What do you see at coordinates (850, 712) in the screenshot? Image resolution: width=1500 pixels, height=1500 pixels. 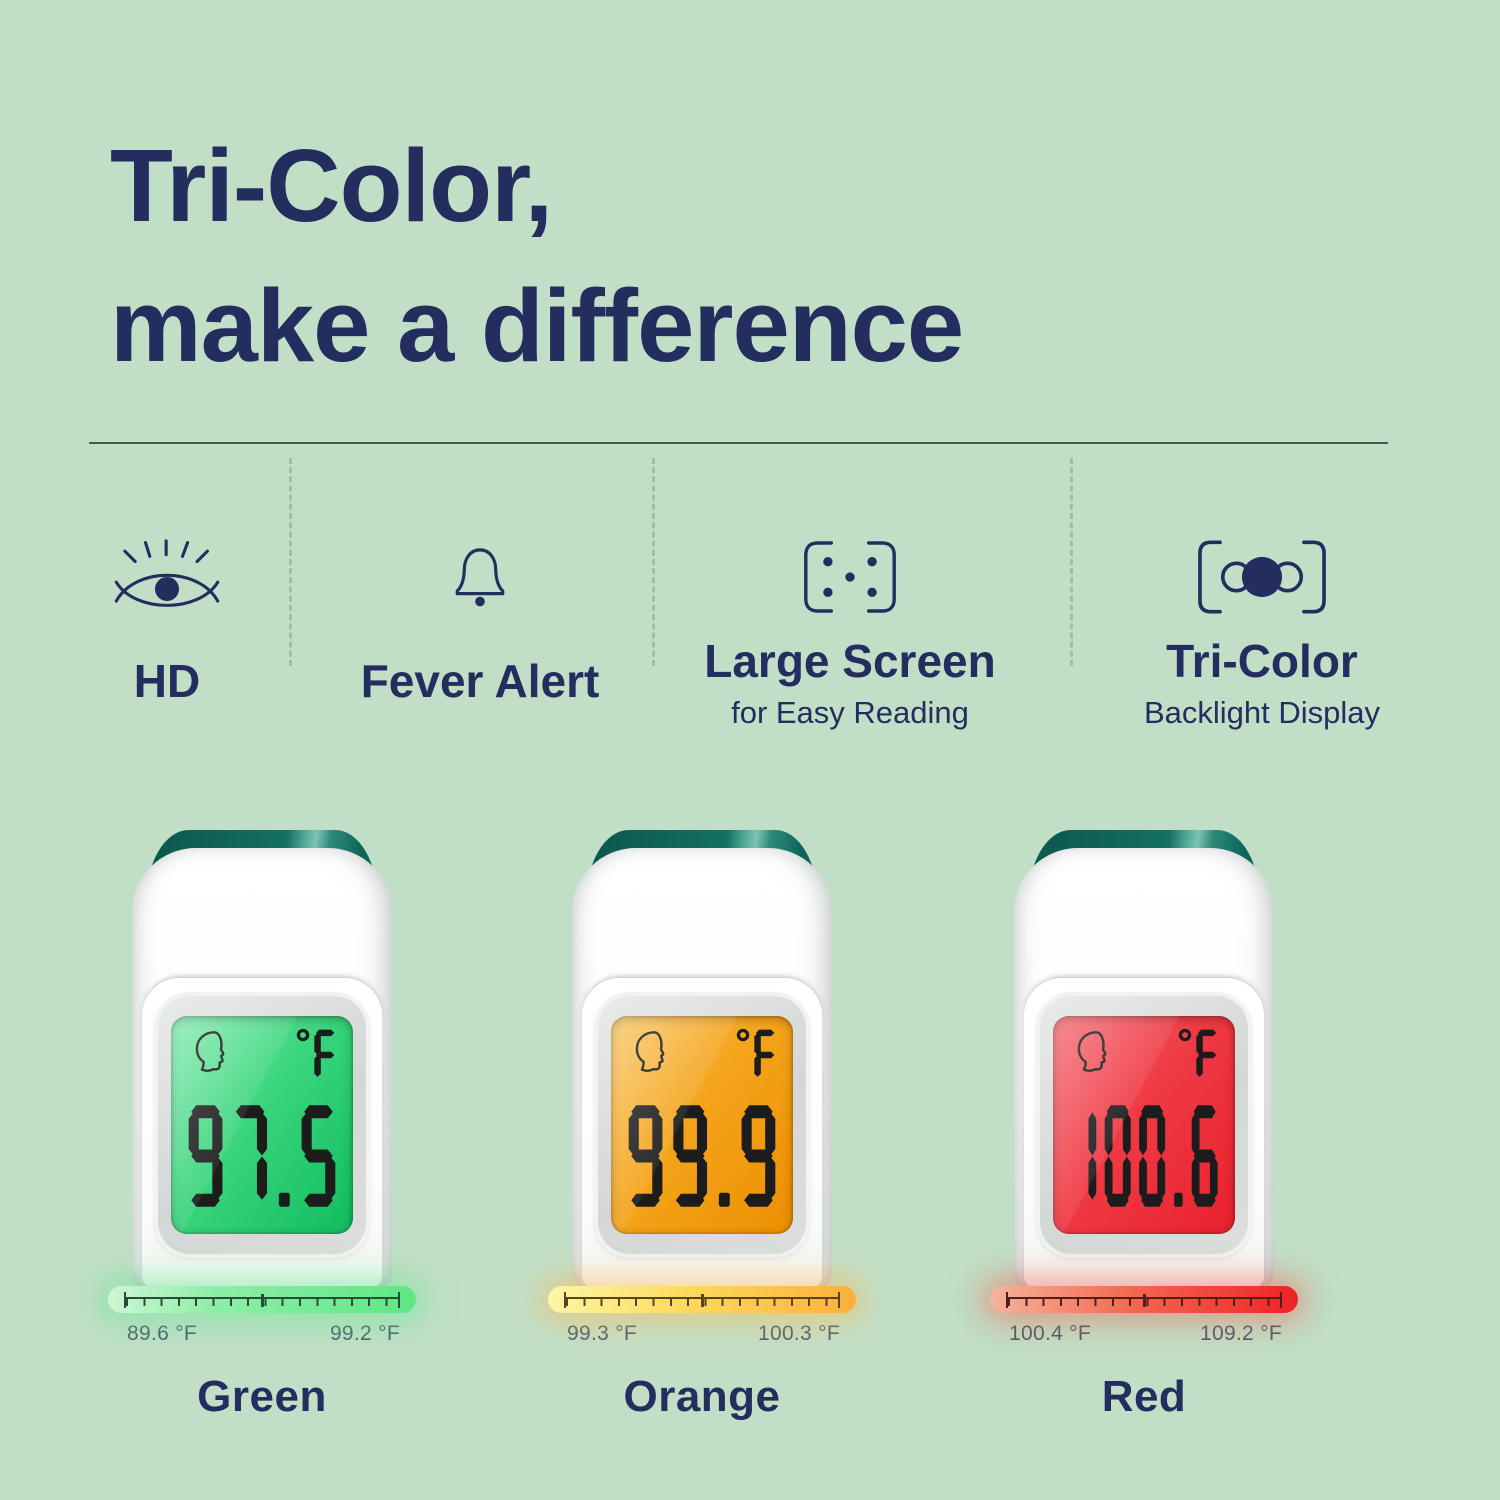 I see `feature-sublabel: for Easy Reading` at bounding box center [850, 712].